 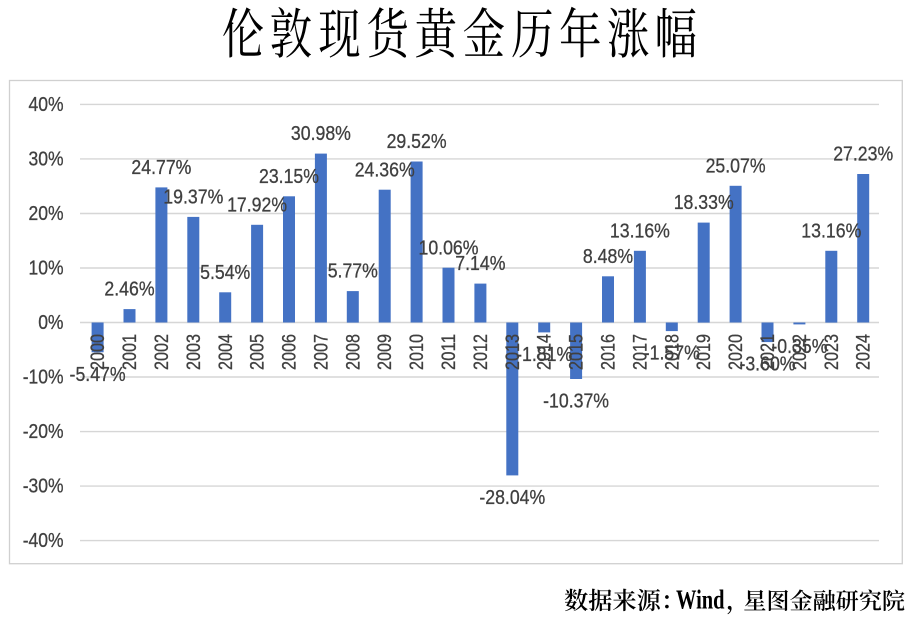 I want to click on svg-text: 29.52%, so click(x=417, y=141).